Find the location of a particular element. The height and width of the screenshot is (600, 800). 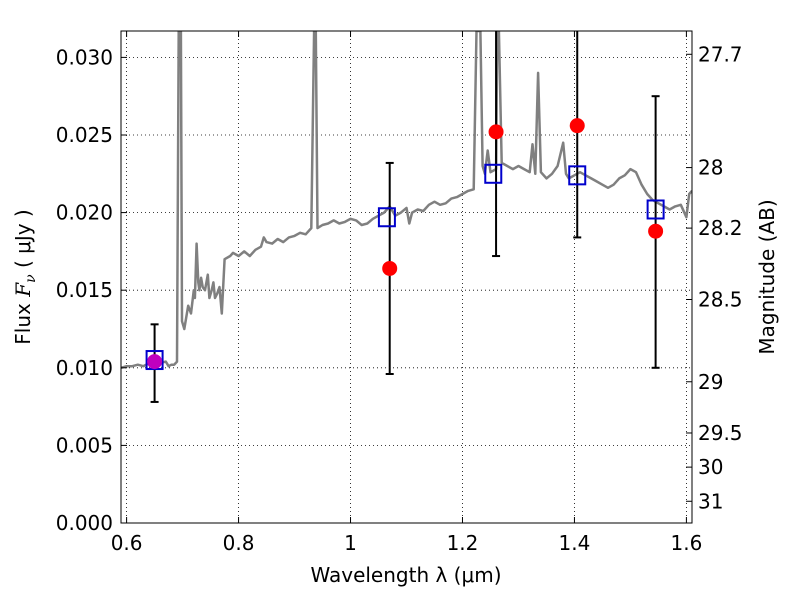

mag-tick-label: 28.2 is located at coordinates (720, 228).